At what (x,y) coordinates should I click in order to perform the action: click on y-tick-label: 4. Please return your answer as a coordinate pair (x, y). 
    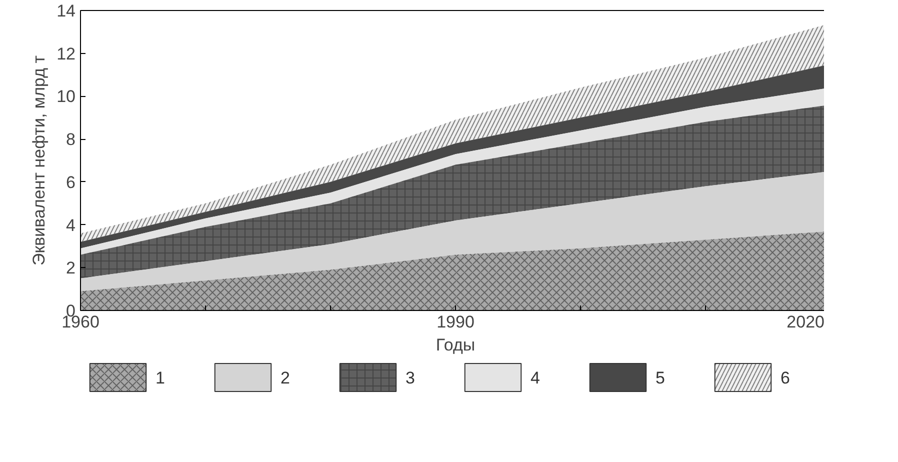
    Looking at the image, I should click on (71, 225).